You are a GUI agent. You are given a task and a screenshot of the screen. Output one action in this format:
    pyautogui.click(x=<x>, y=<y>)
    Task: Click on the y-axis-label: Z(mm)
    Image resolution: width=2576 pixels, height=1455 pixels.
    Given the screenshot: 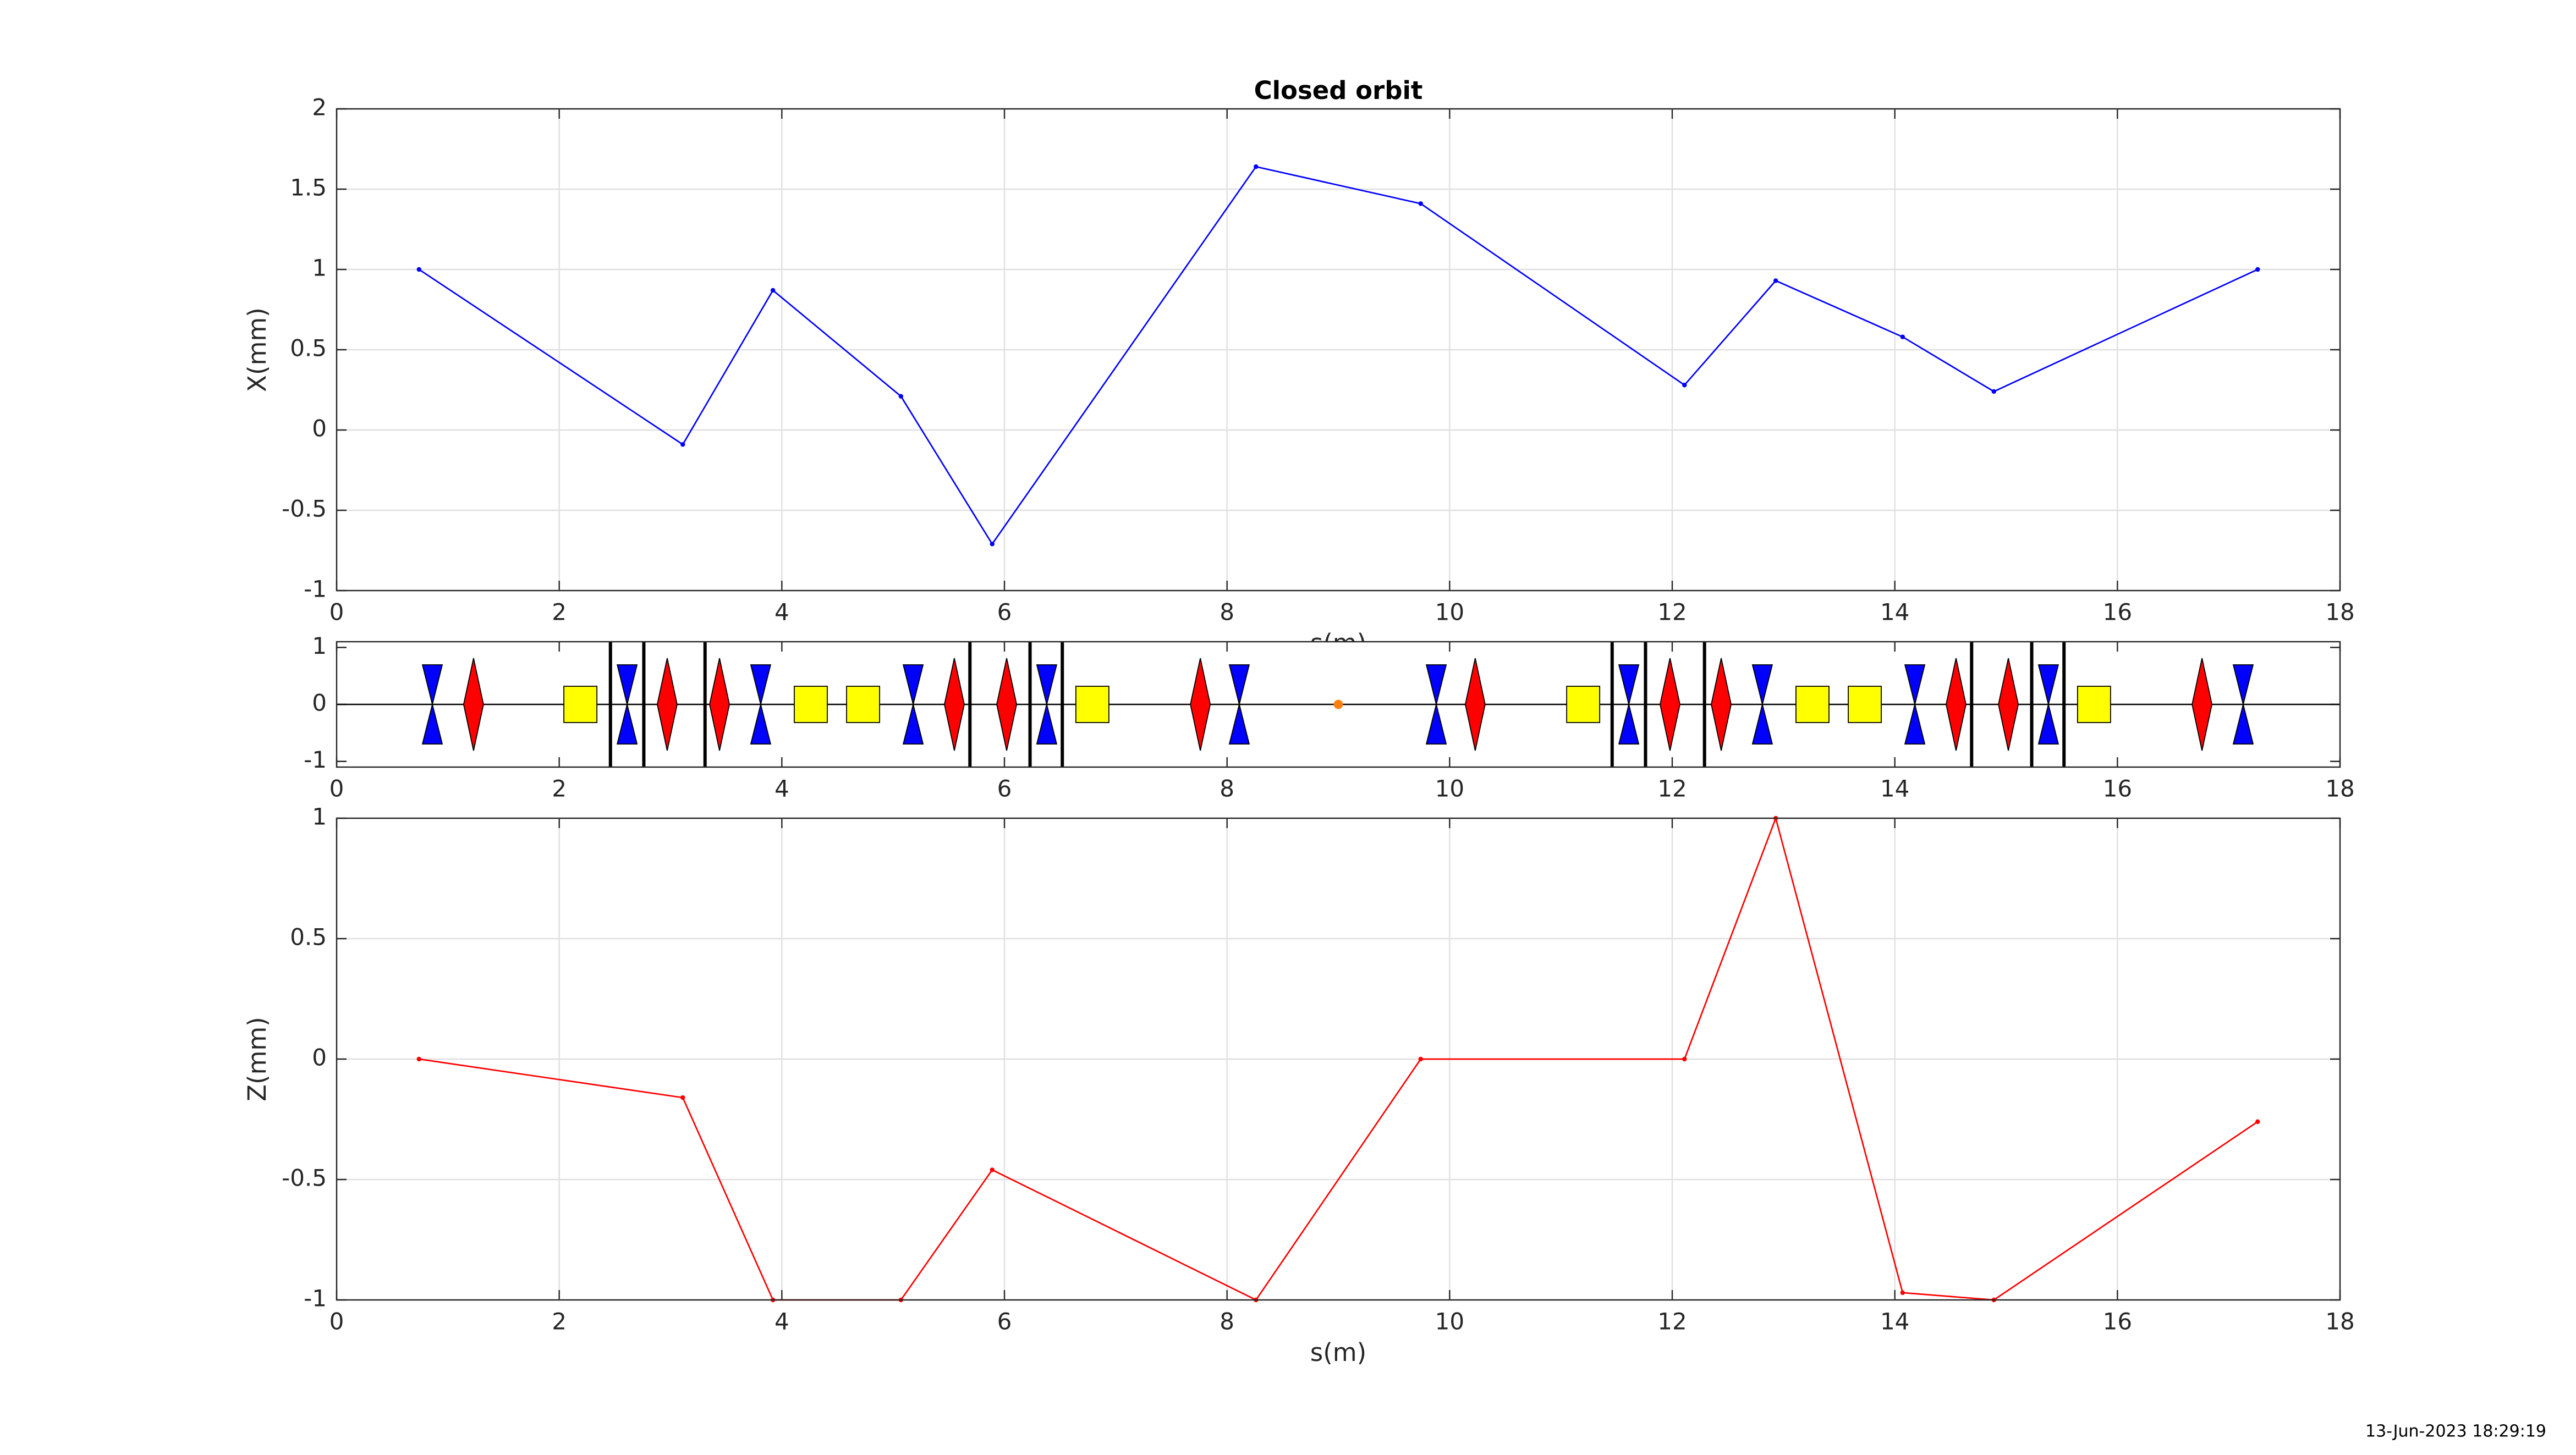 What is the action you would take?
    pyautogui.click(x=257, y=1059)
    